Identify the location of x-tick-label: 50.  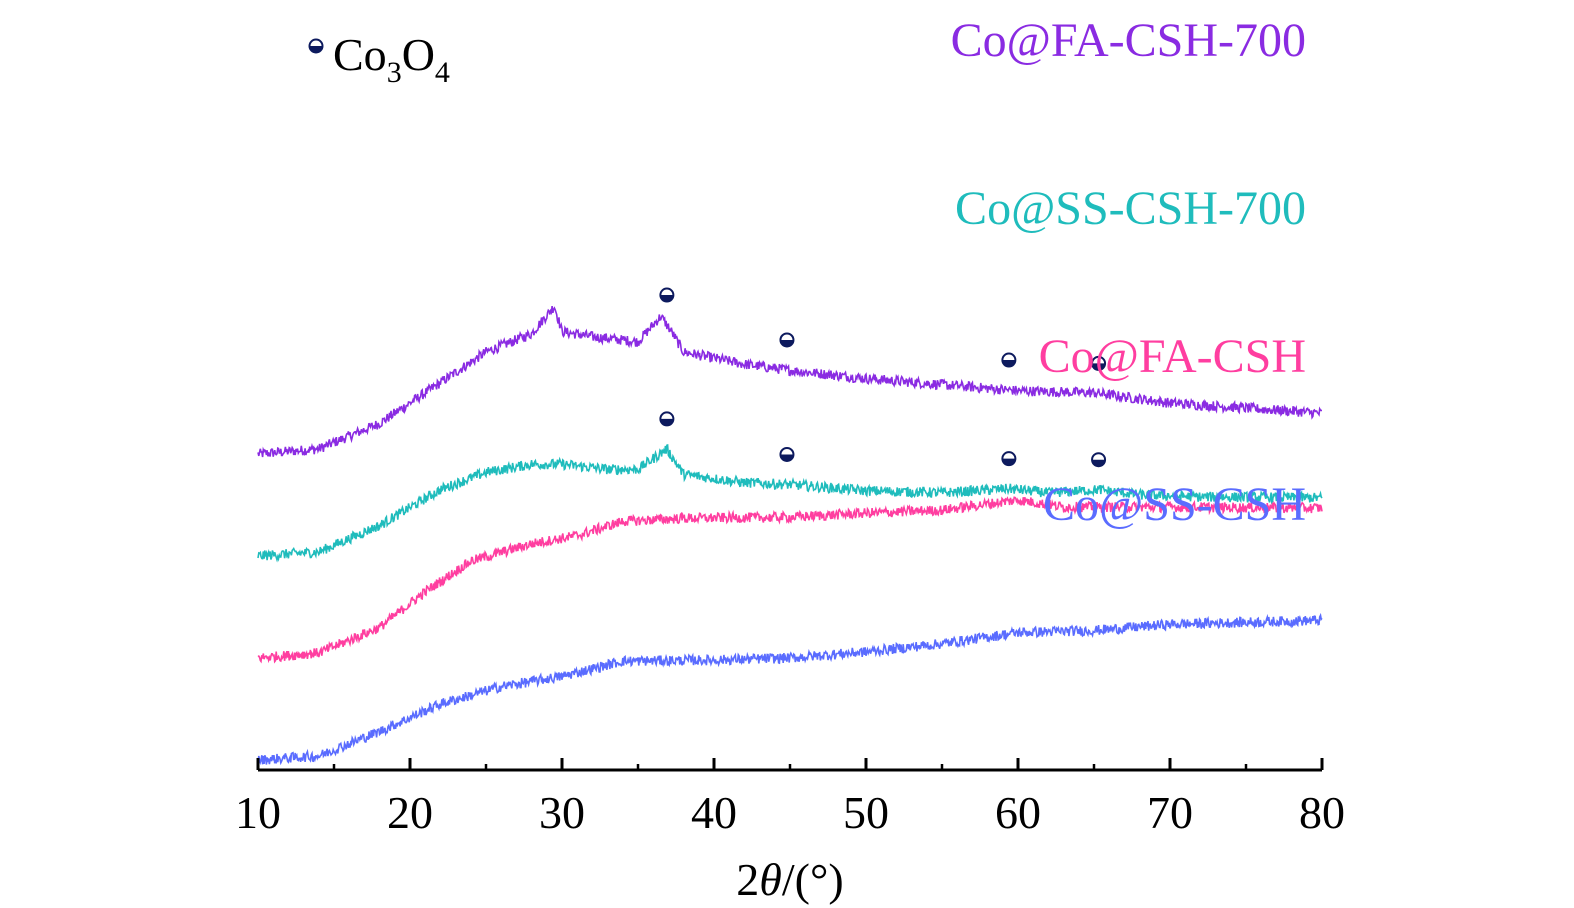
(866, 812).